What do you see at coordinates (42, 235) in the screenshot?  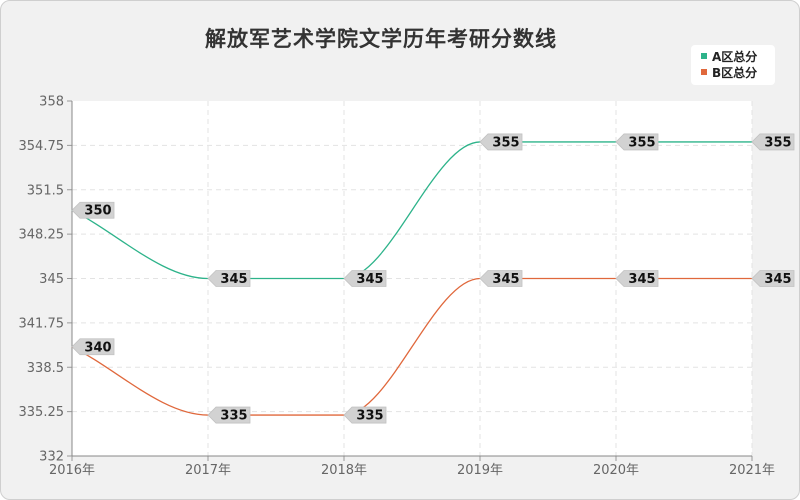 I see `y-tick-label: 348.25` at bounding box center [42, 235].